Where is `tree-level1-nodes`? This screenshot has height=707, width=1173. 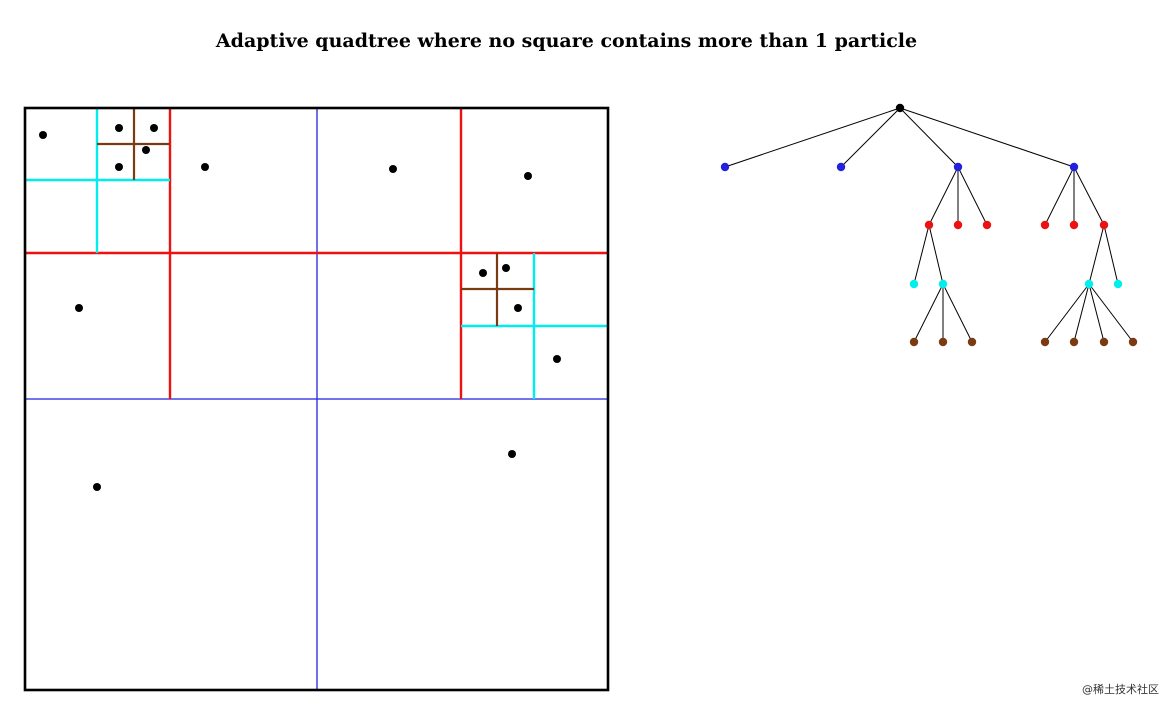 tree-level1-nodes is located at coordinates (899, 167).